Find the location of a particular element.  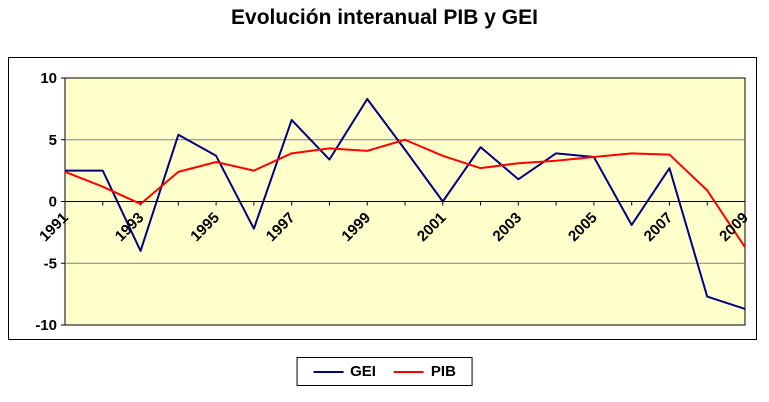

chart-title: Evolución interanual PIB y GEI is located at coordinates (384, 17).